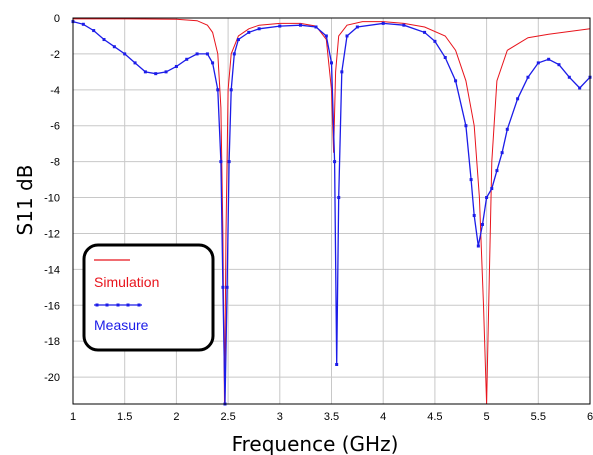 The height and width of the screenshot is (455, 593). I want to click on legend-simulation-label: Simulation, so click(126, 282).